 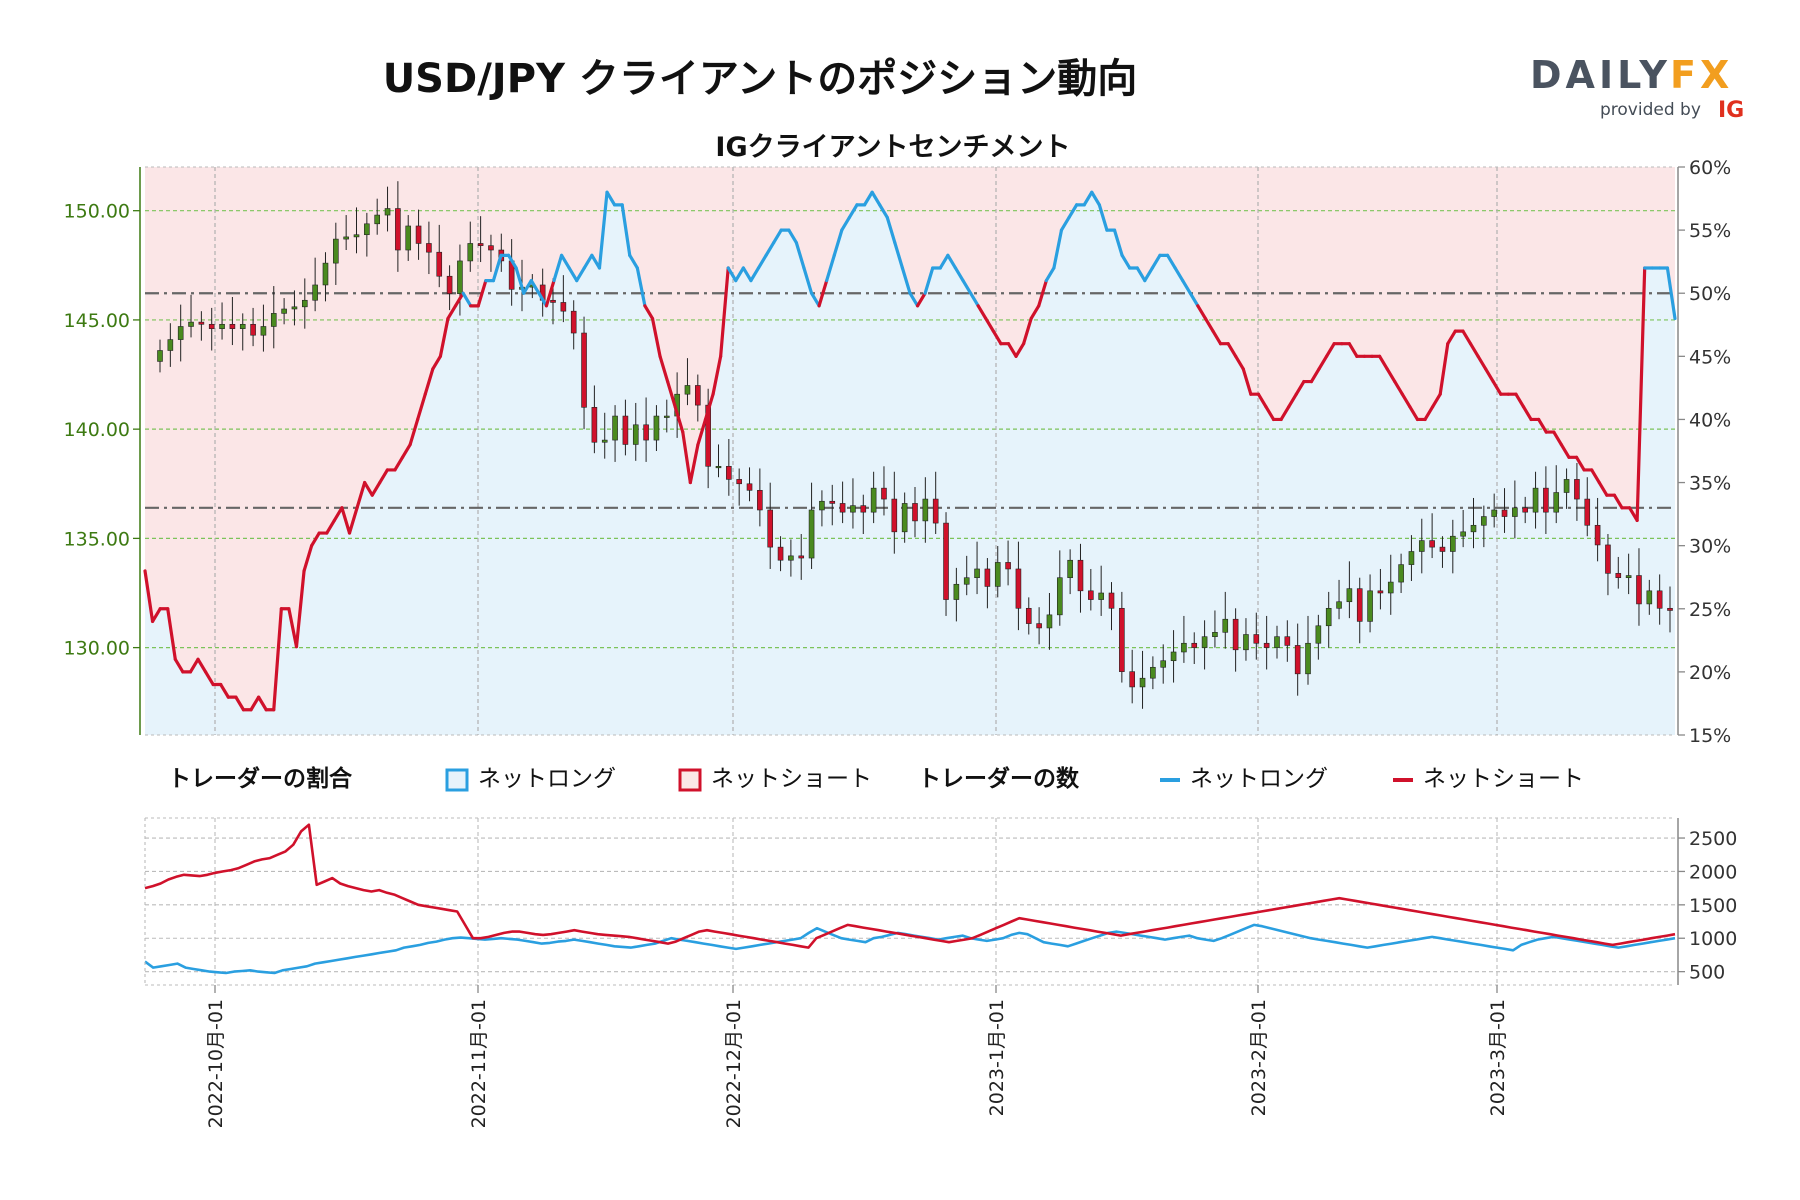 What do you see at coordinates (1710, 484) in the screenshot?
I see `sentiment-tick-label: 35%` at bounding box center [1710, 484].